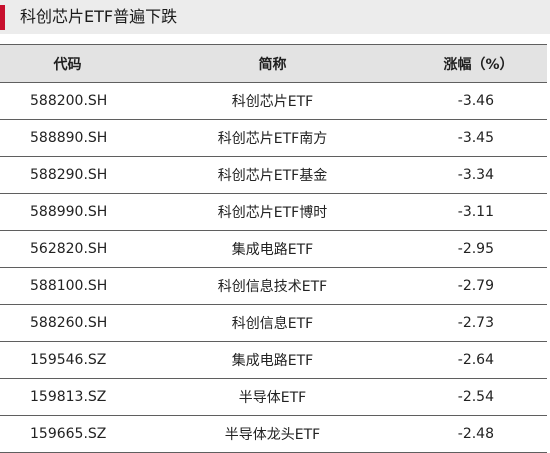 The height and width of the screenshot is (453, 550). I want to click on header-change: 涨幅（%）, so click(478, 63).